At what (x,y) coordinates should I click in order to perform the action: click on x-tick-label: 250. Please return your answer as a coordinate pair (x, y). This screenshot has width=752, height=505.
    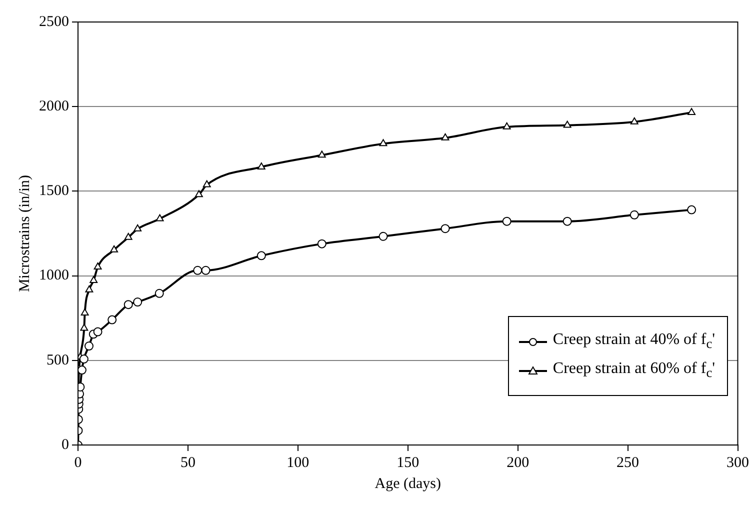
    Looking at the image, I should click on (628, 462).